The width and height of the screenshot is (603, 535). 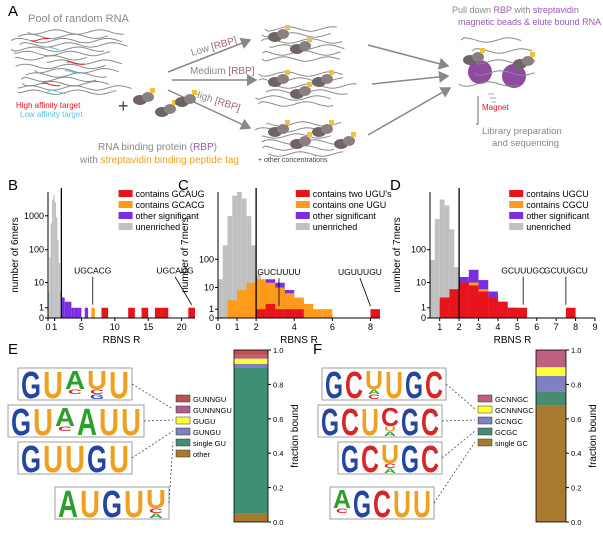 What do you see at coordinates (293, 160) in the screenshot?
I see `other-conc-label: + other concentrations` at bounding box center [293, 160].